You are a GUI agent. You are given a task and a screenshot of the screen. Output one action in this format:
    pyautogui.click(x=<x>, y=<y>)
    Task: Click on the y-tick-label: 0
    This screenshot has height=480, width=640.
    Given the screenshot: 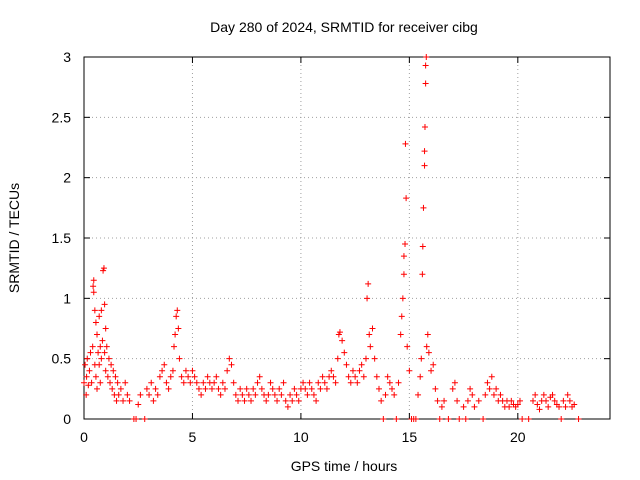 What is the action you would take?
    pyautogui.click(x=67, y=419)
    